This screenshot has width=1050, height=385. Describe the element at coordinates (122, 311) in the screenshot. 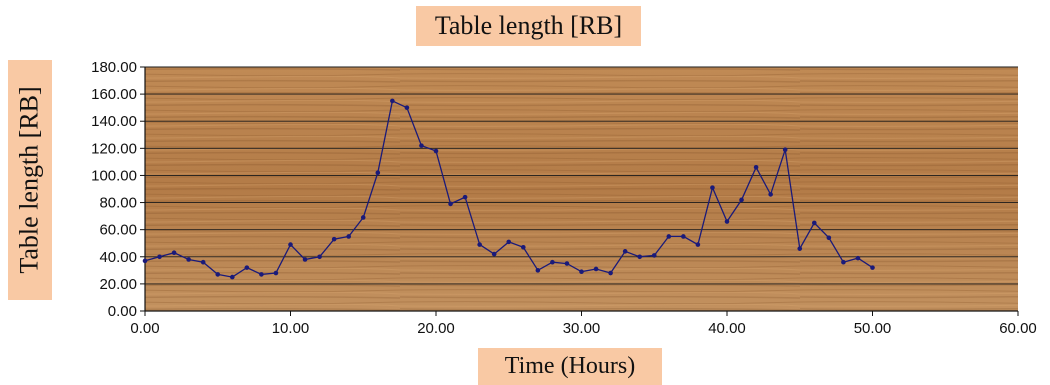

I see `y-tick-label: 0.00` at that location.